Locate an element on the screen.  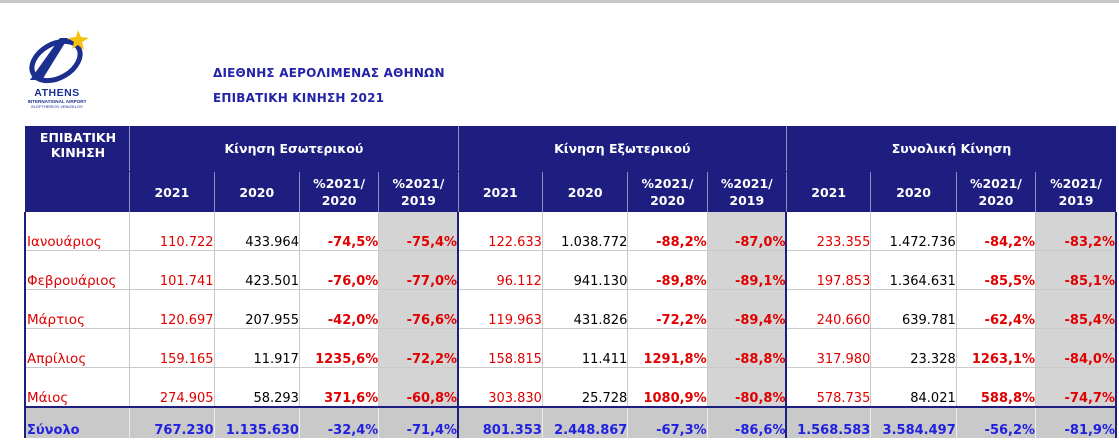
total-cell: -81,9% is located at coordinates (1076, 422).